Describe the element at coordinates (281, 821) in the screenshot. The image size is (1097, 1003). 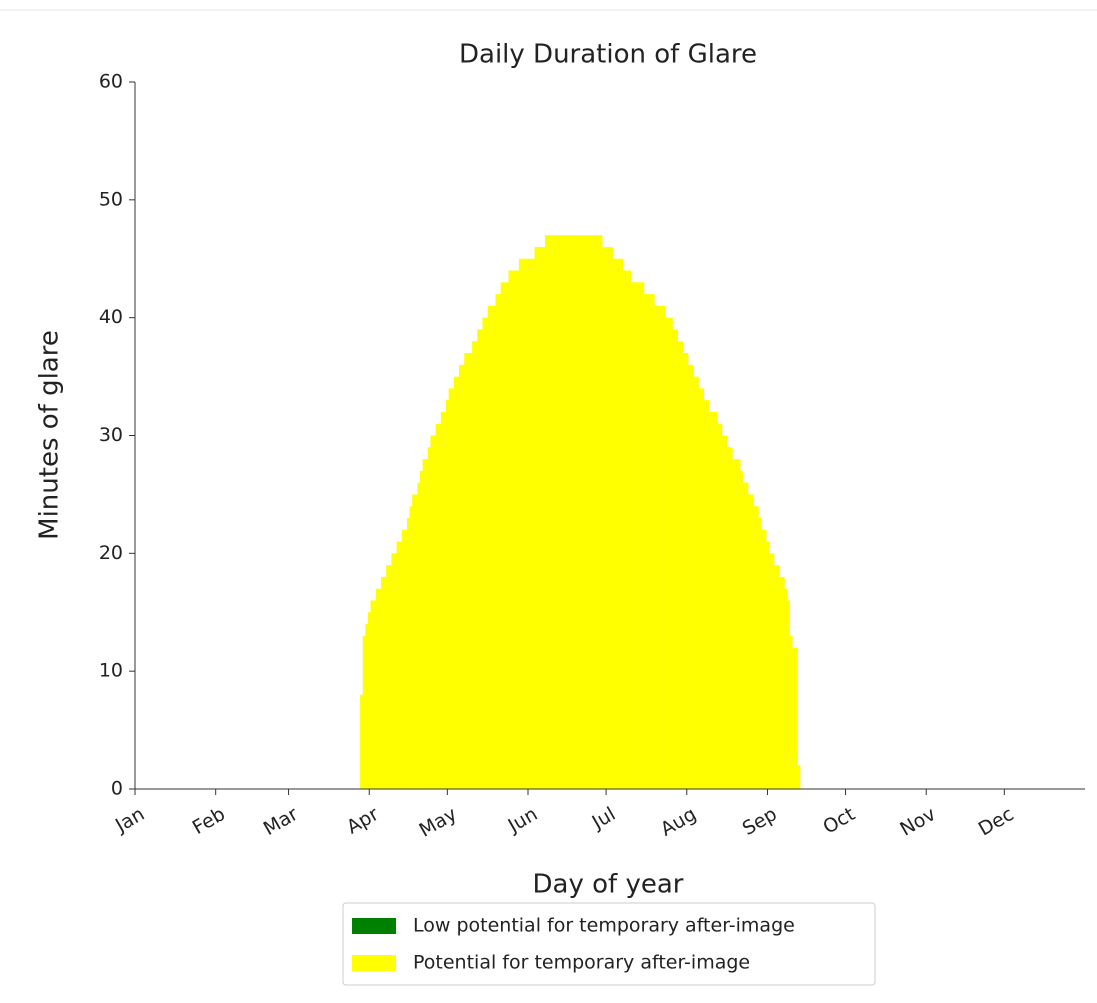
I see `x-tick-label: Mar` at that location.